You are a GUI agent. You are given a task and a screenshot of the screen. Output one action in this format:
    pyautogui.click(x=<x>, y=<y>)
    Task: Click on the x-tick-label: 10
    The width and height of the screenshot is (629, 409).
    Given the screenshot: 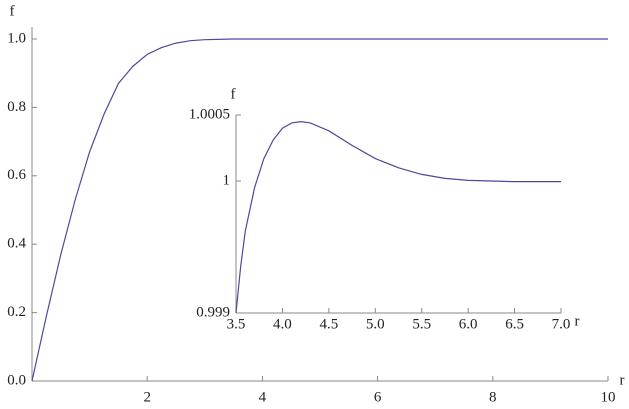 What is the action you would take?
    pyautogui.click(x=608, y=397)
    